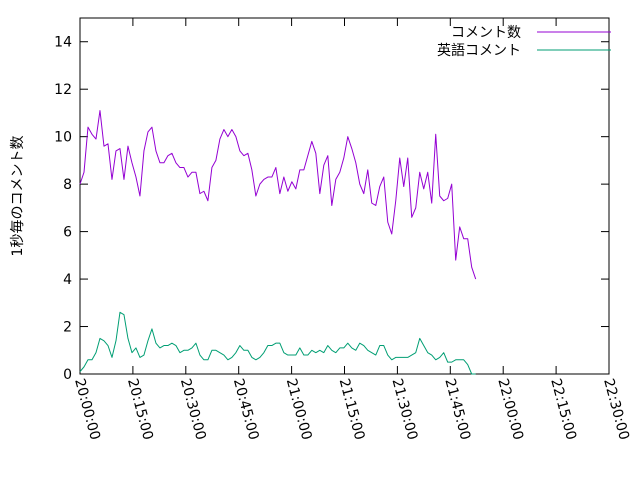 The height and width of the screenshot is (480, 640). I want to click on y-tick-label: 10, so click(63, 138).